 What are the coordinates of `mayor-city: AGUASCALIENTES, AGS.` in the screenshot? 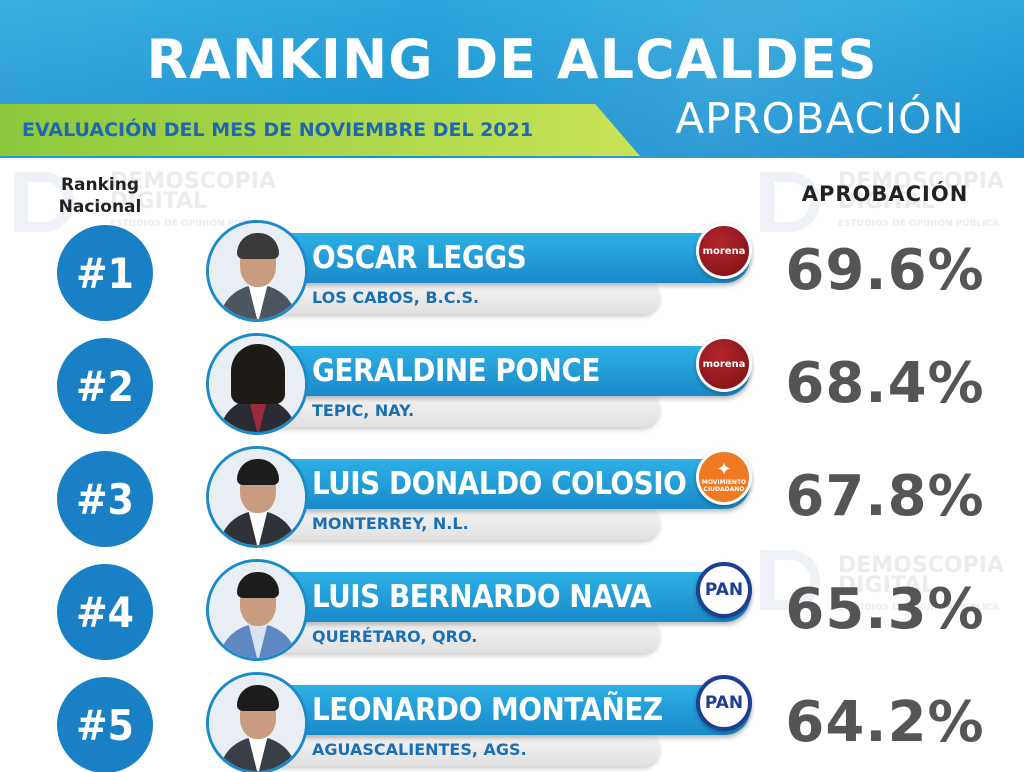 It's located at (419, 749).